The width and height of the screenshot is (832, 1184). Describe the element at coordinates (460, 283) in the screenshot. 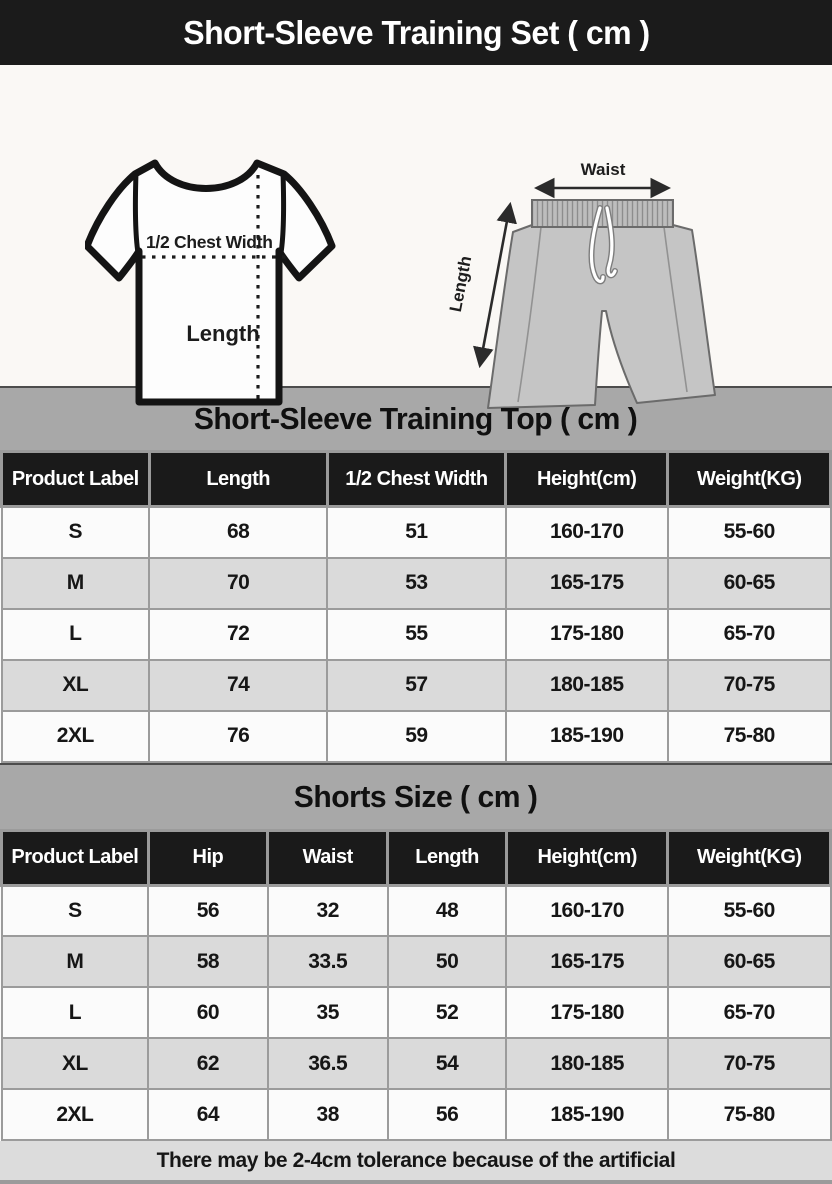

I see `shorts-length-label: Length` at that location.